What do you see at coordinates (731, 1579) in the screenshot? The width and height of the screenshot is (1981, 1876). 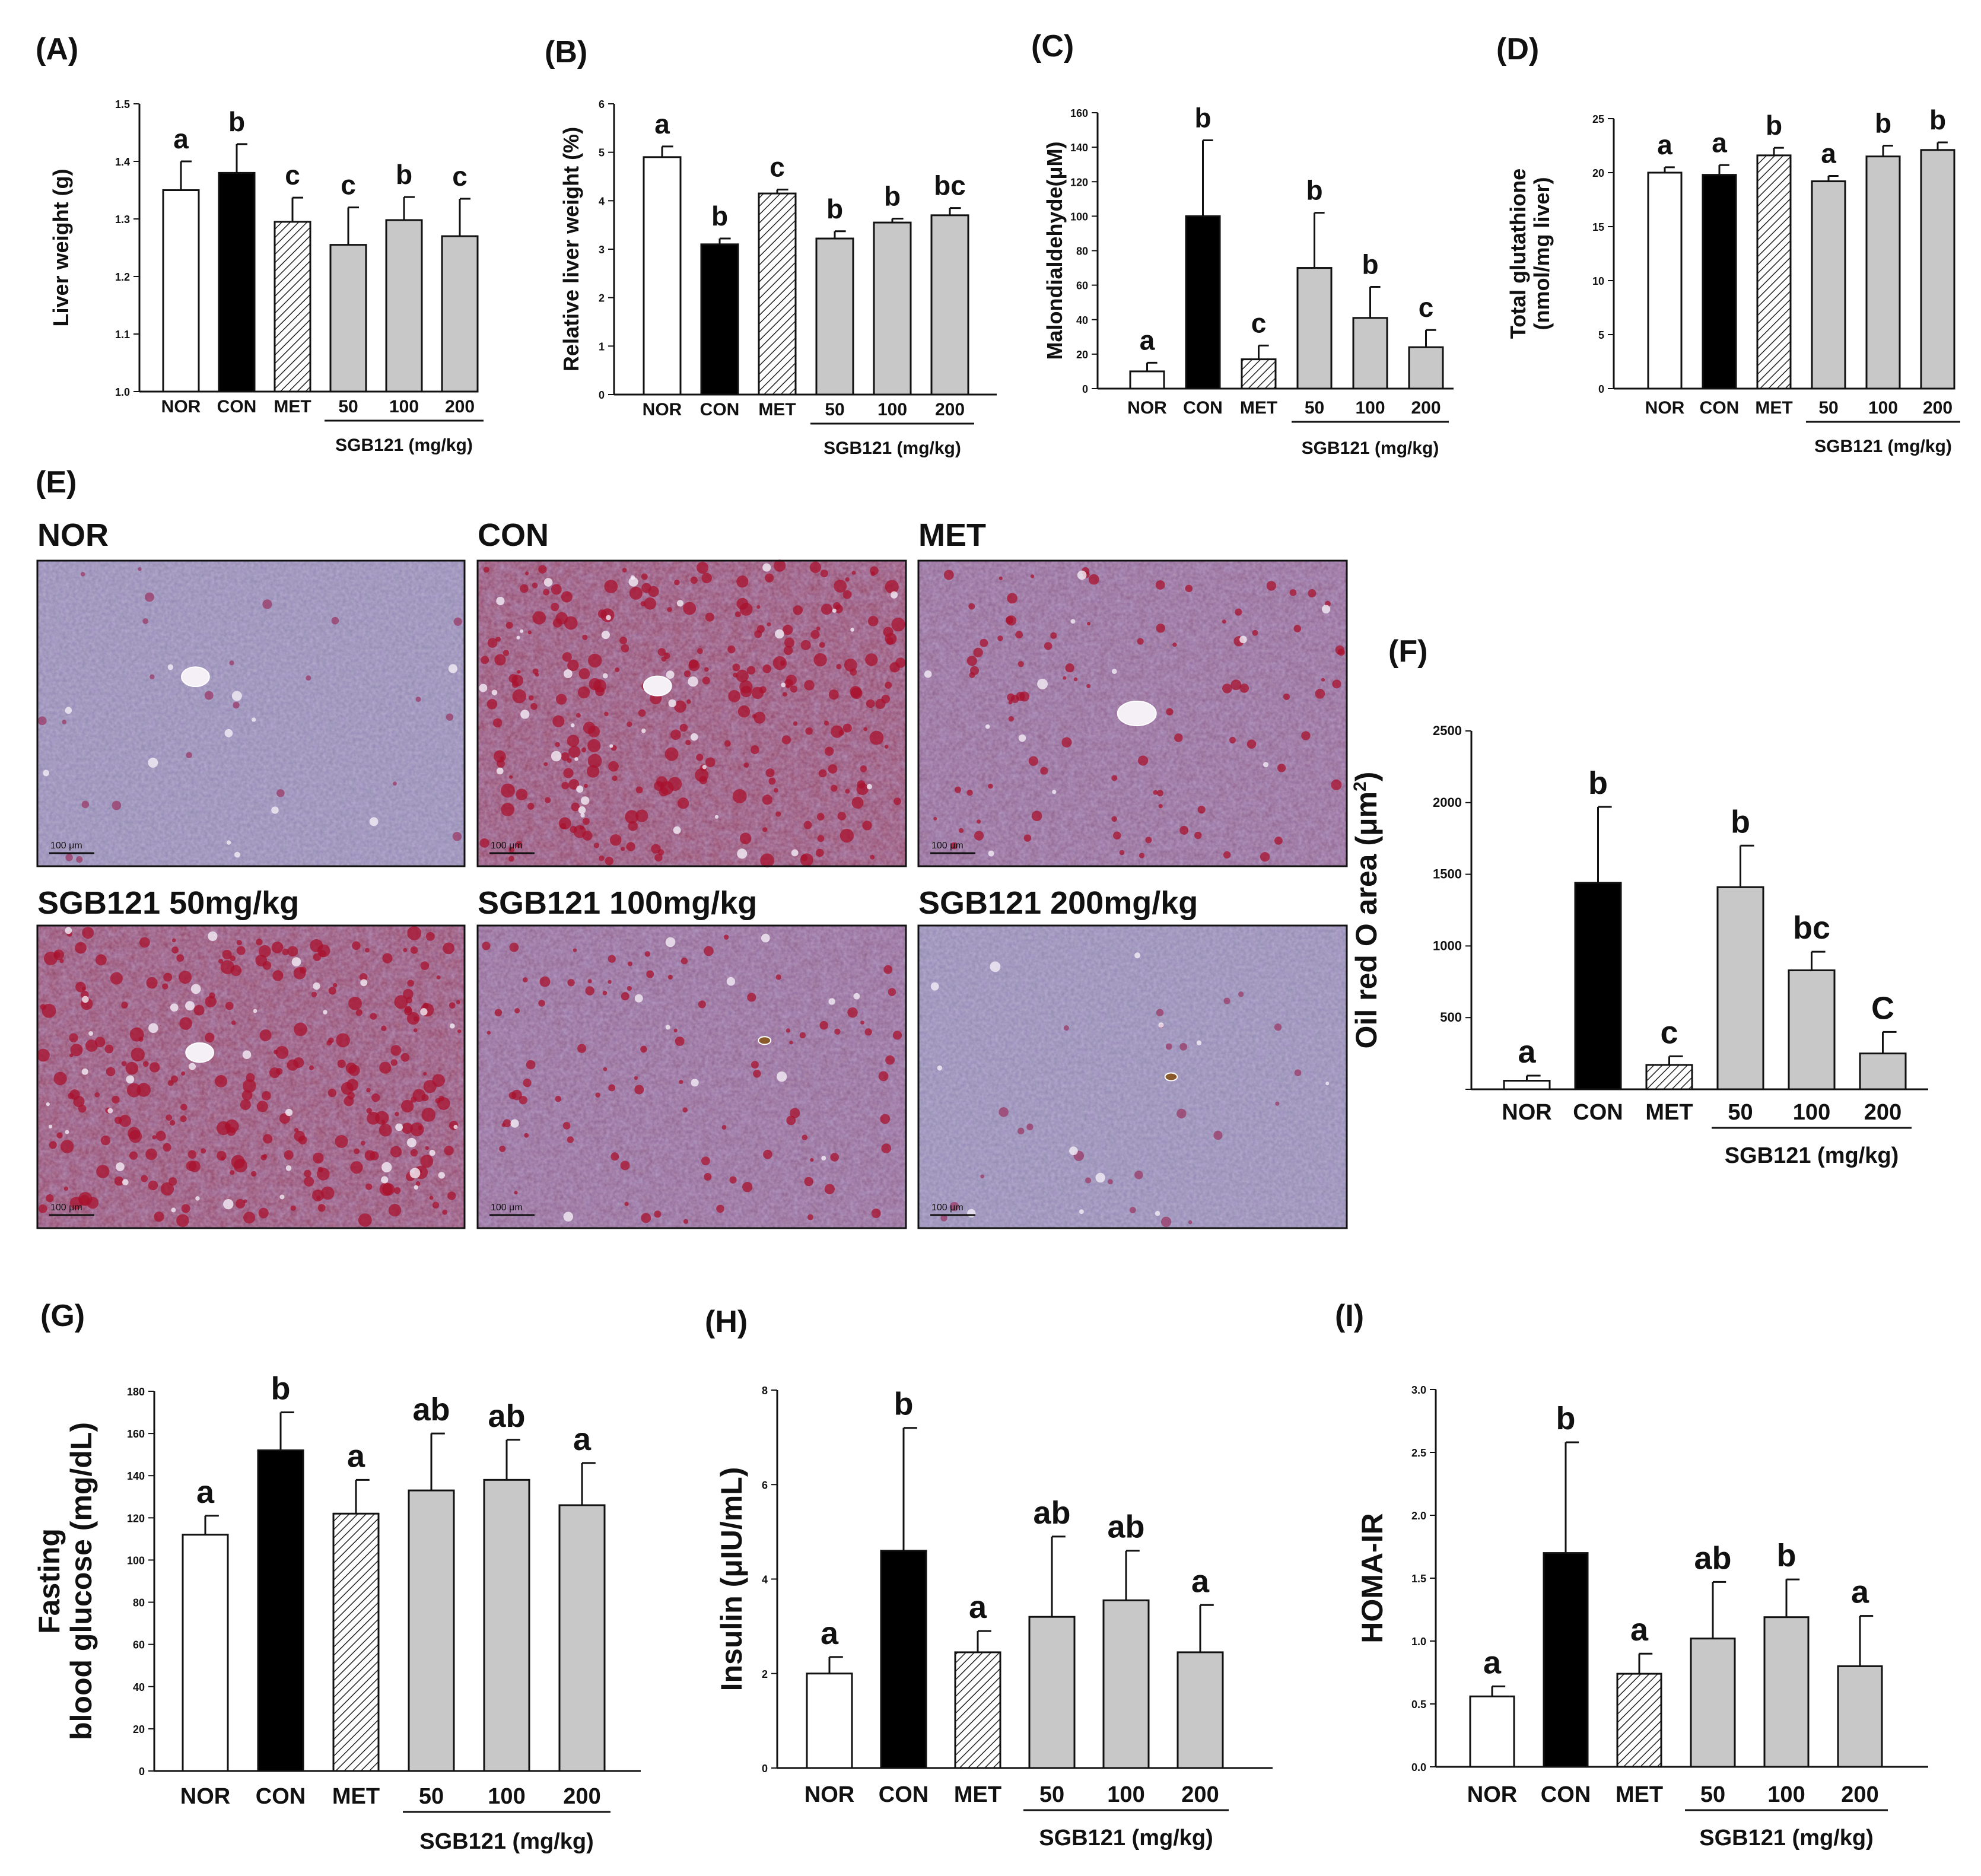 I see `y-axis-label: Insulin (μIU/mL)` at bounding box center [731, 1579].